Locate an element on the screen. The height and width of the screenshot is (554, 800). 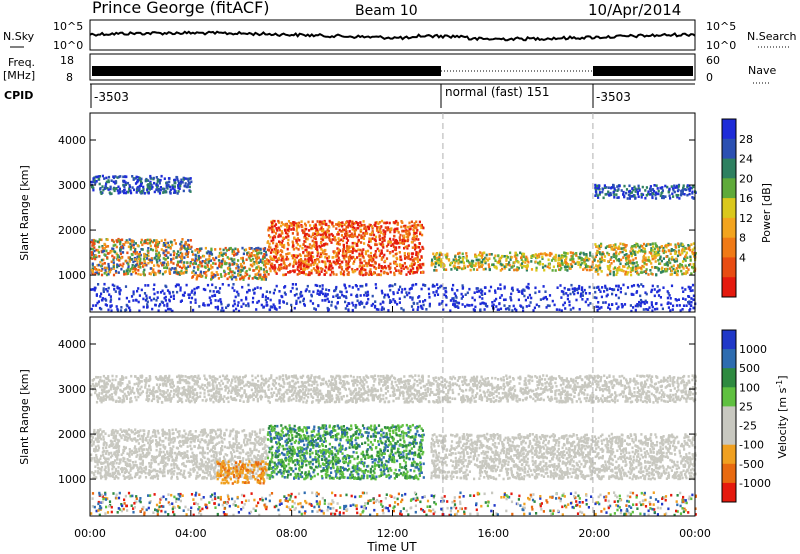
colorbar-segment is located at coordinates (729, 287).